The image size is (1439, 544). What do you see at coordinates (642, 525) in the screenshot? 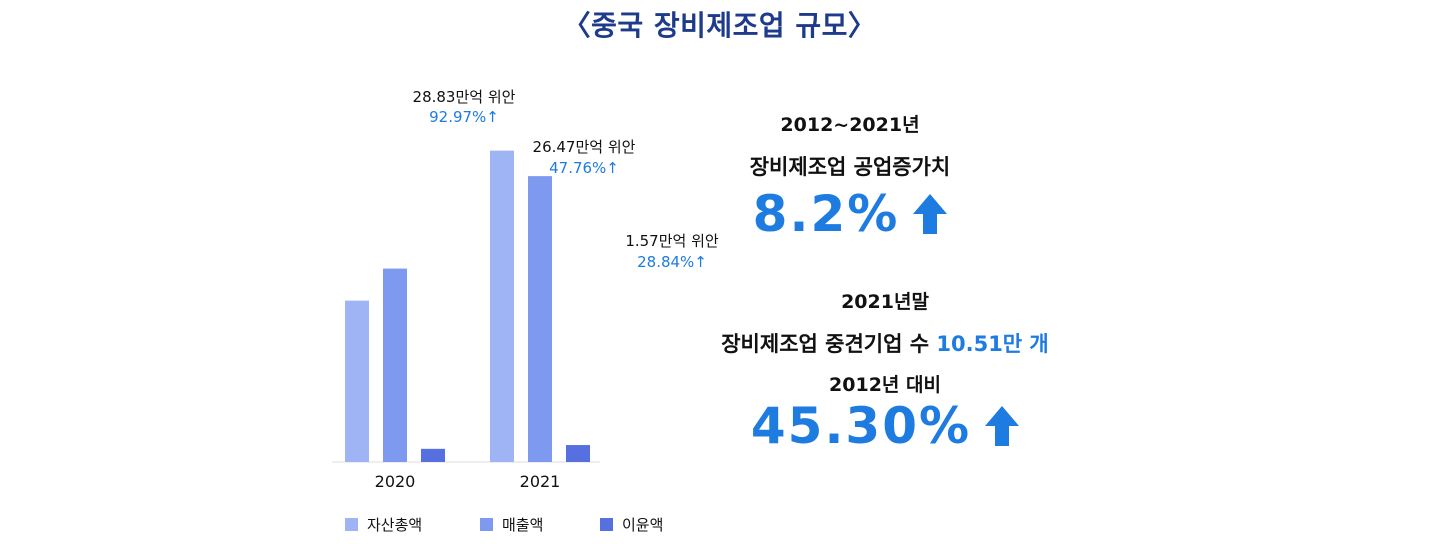
I see `legend-label: 이윤액` at bounding box center [642, 525].